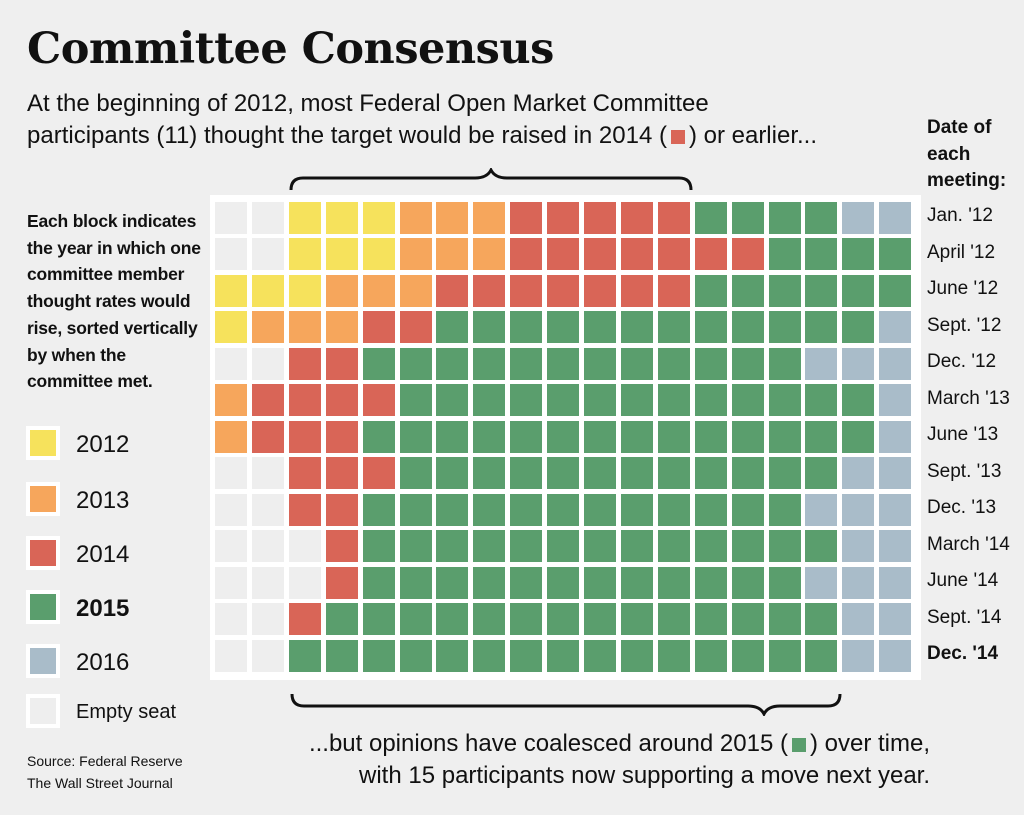  Describe the element at coordinates (103, 500) in the screenshot. I see `legend-label: 2013` at that location.